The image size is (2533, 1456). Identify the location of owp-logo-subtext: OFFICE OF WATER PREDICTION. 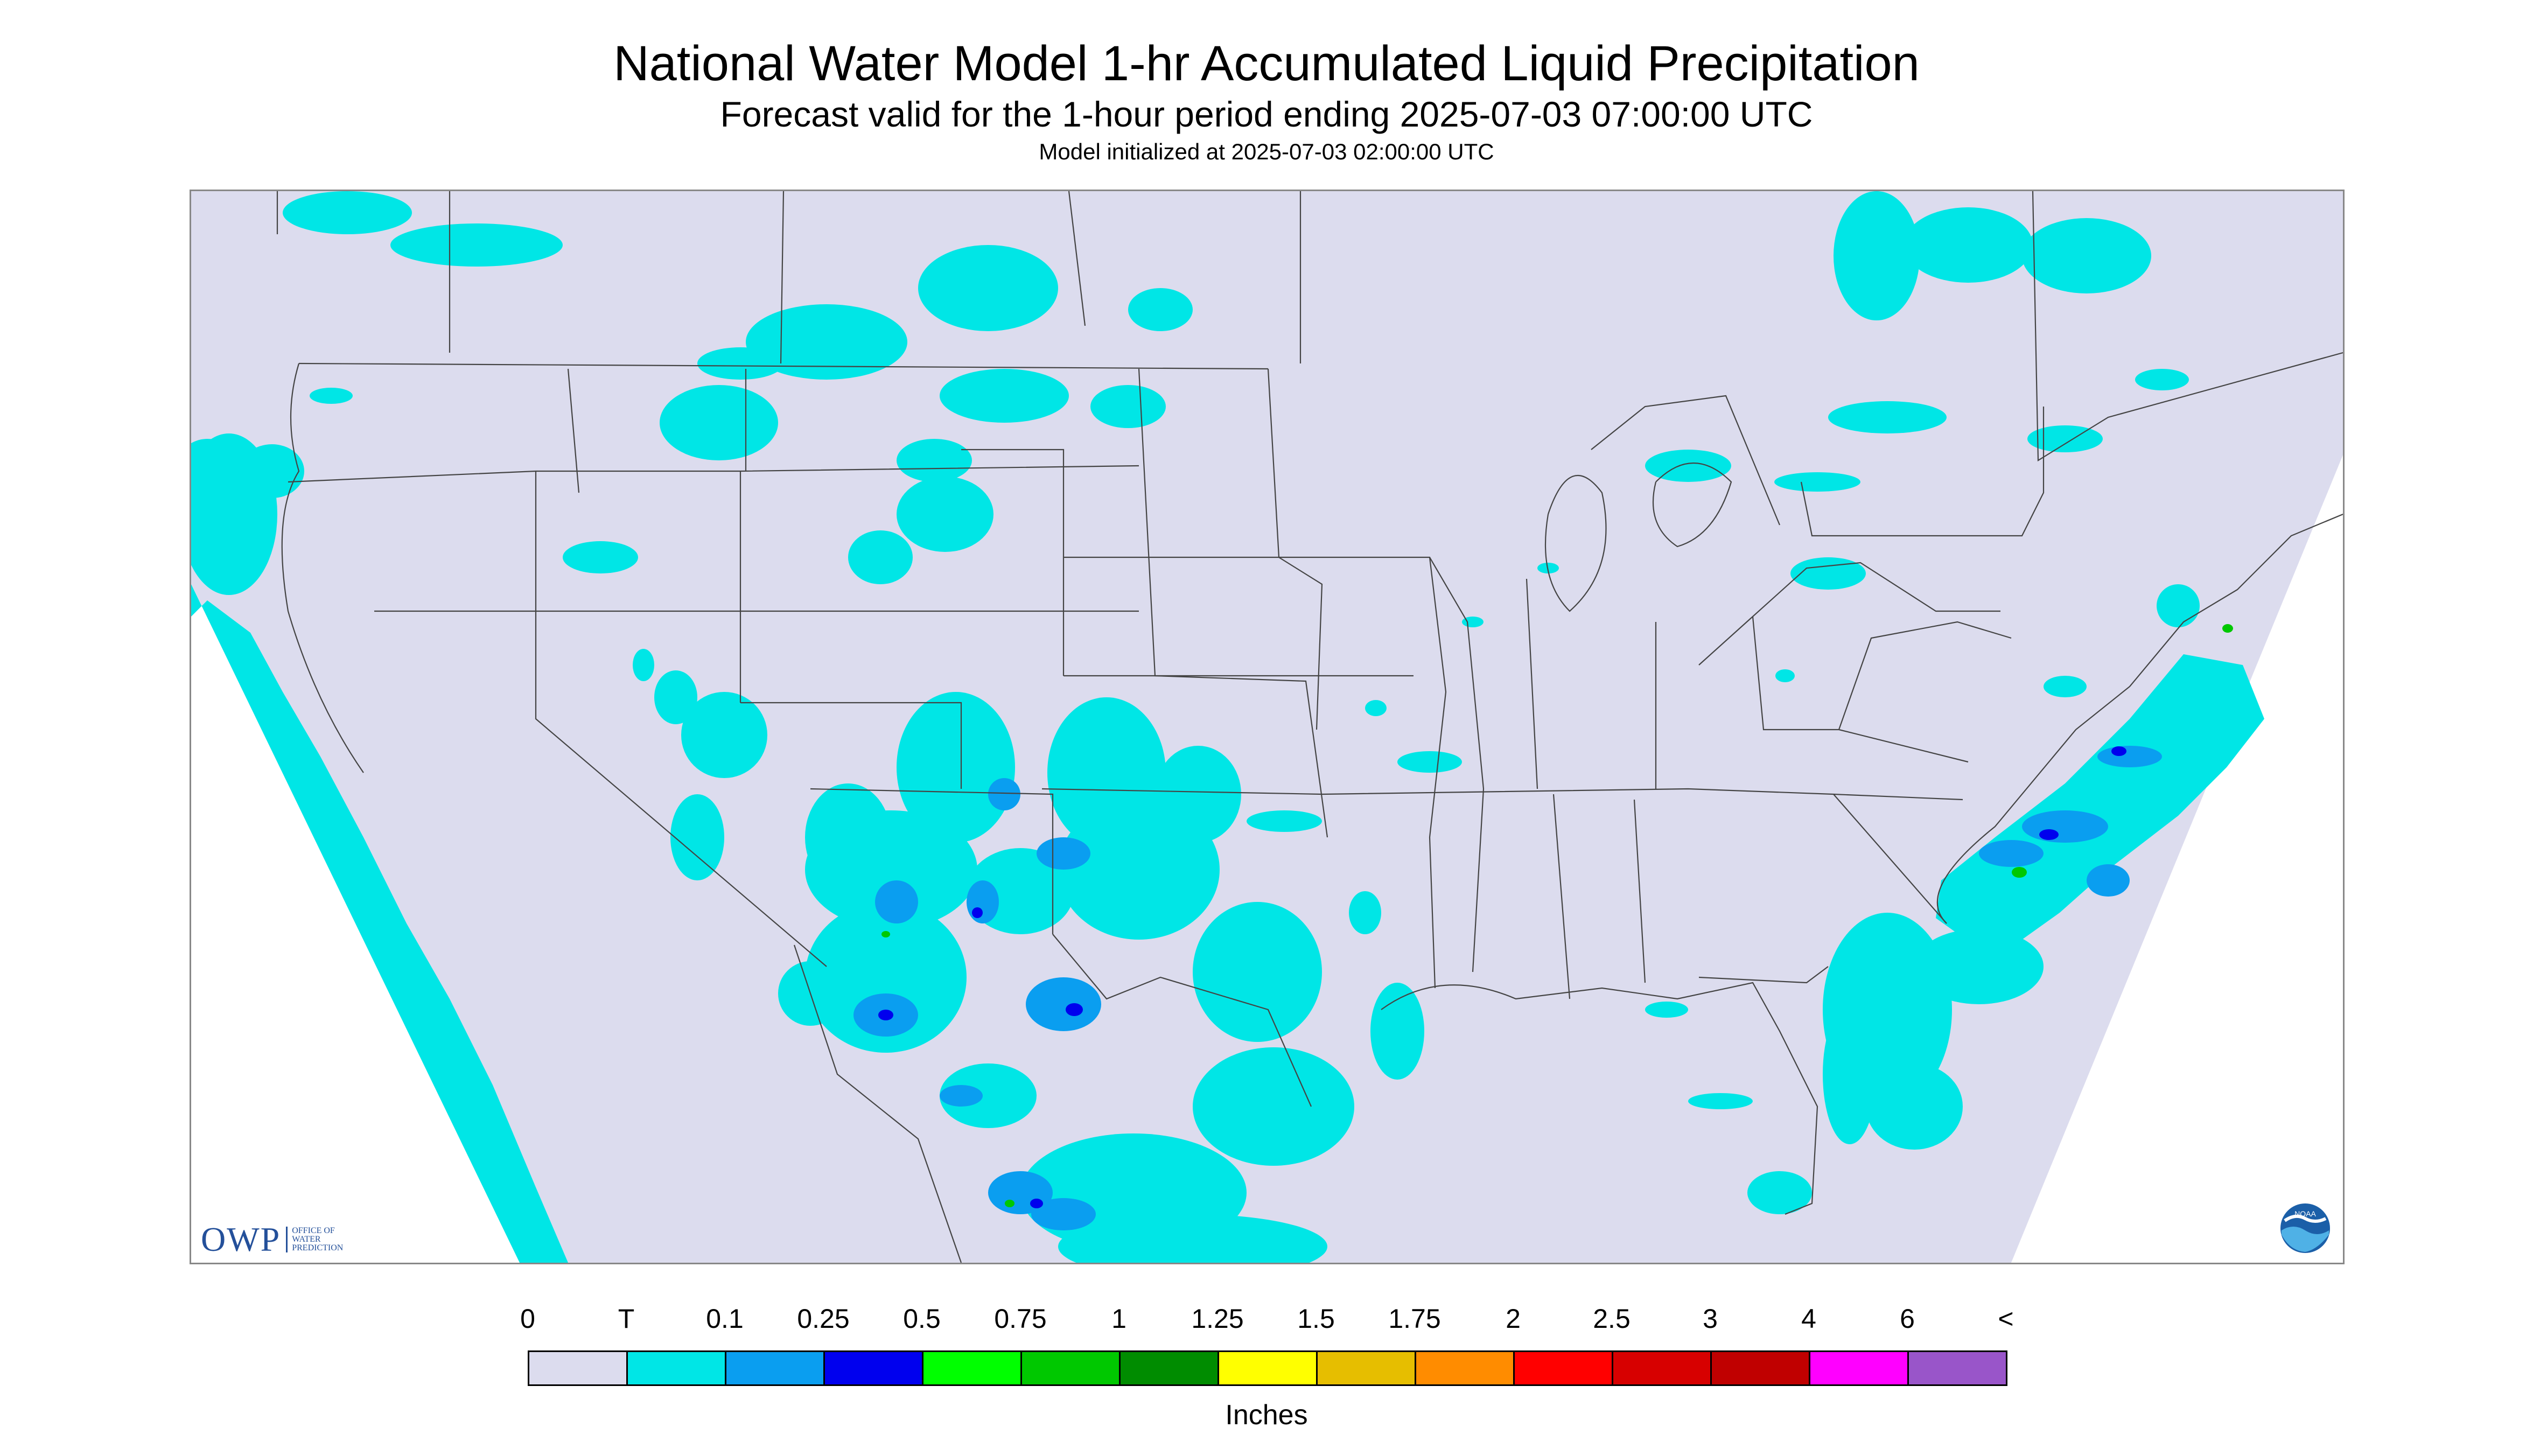
(314, 1239).